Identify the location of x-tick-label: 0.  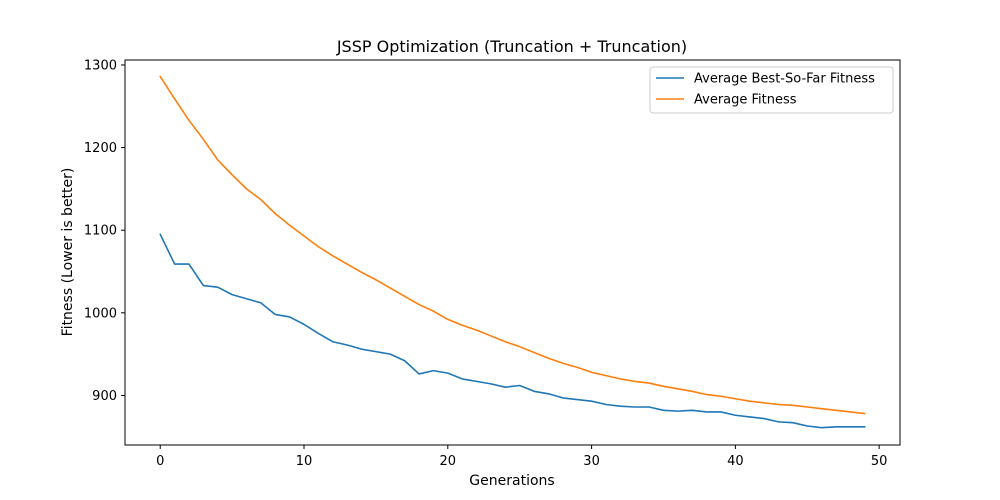
(160, 461).